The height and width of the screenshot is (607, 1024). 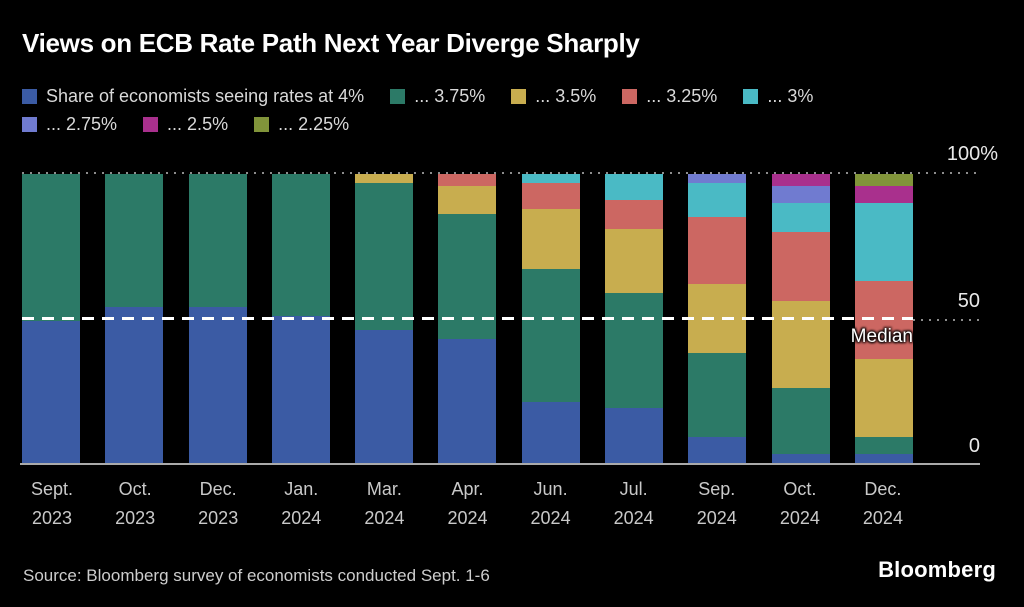 I want to click on bloomberg-logo: Bloomberg, so click(x=937, y=569).